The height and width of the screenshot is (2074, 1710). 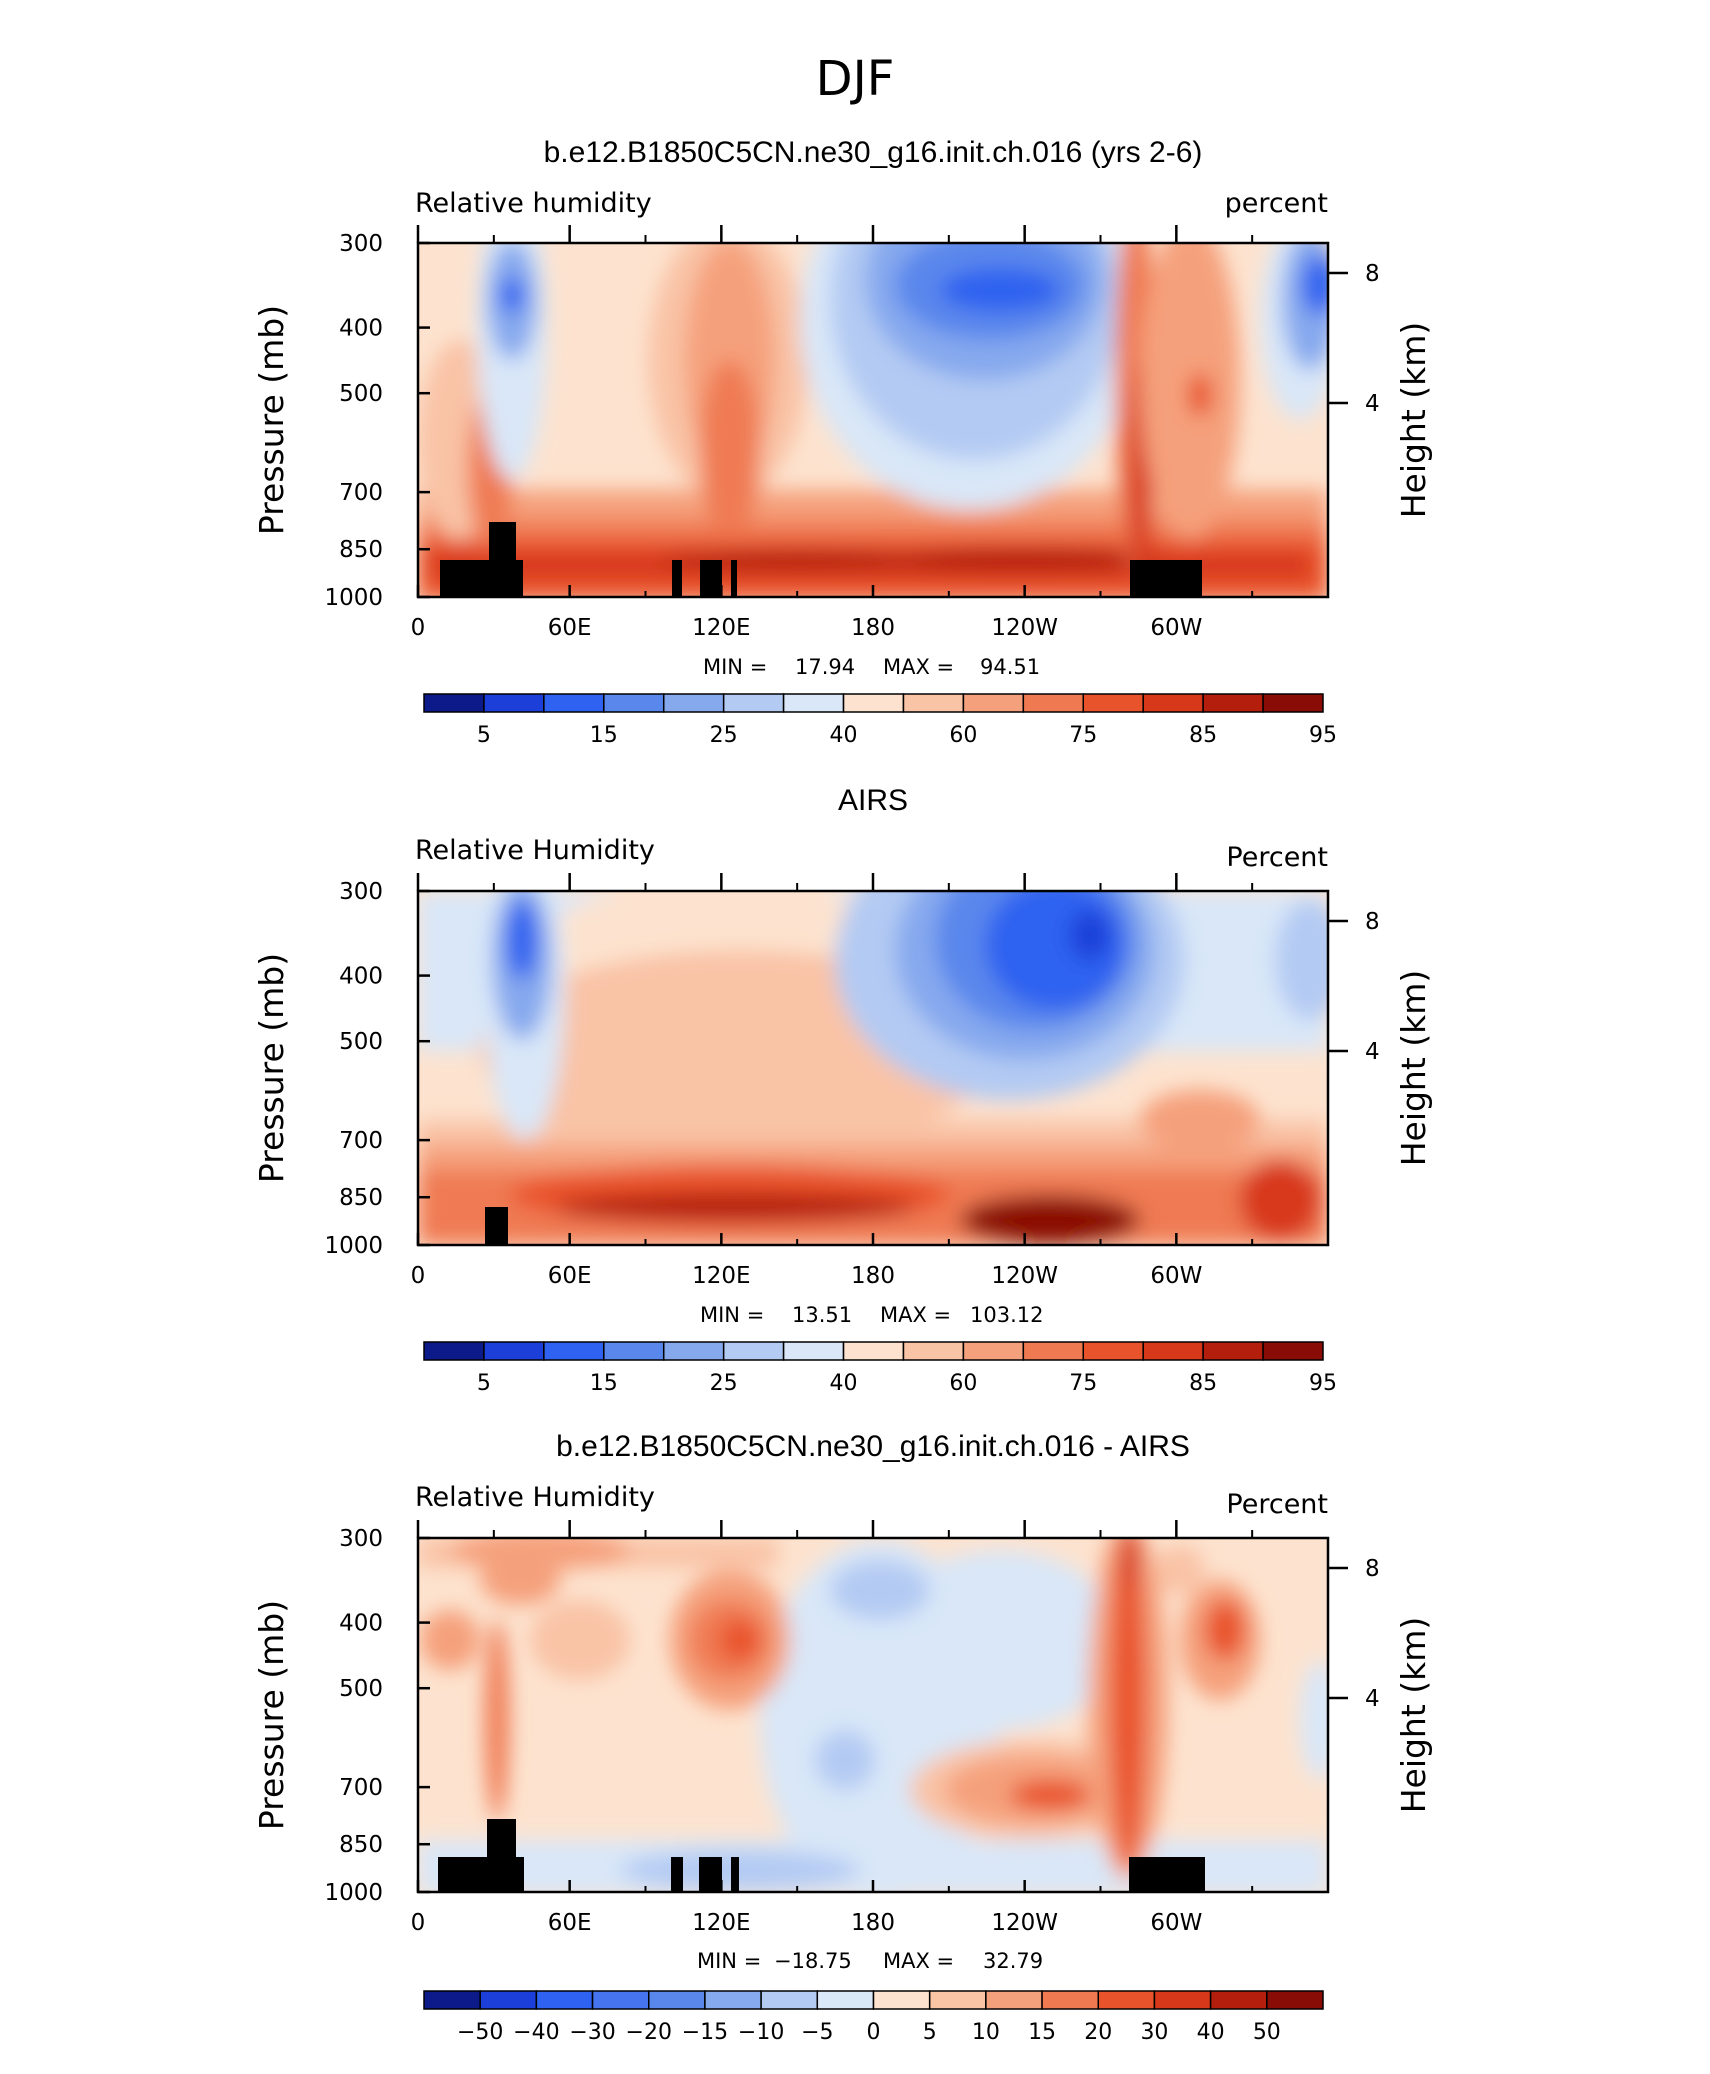 I want to click on colorbar-label: −10, so click(x=761, y=2032).